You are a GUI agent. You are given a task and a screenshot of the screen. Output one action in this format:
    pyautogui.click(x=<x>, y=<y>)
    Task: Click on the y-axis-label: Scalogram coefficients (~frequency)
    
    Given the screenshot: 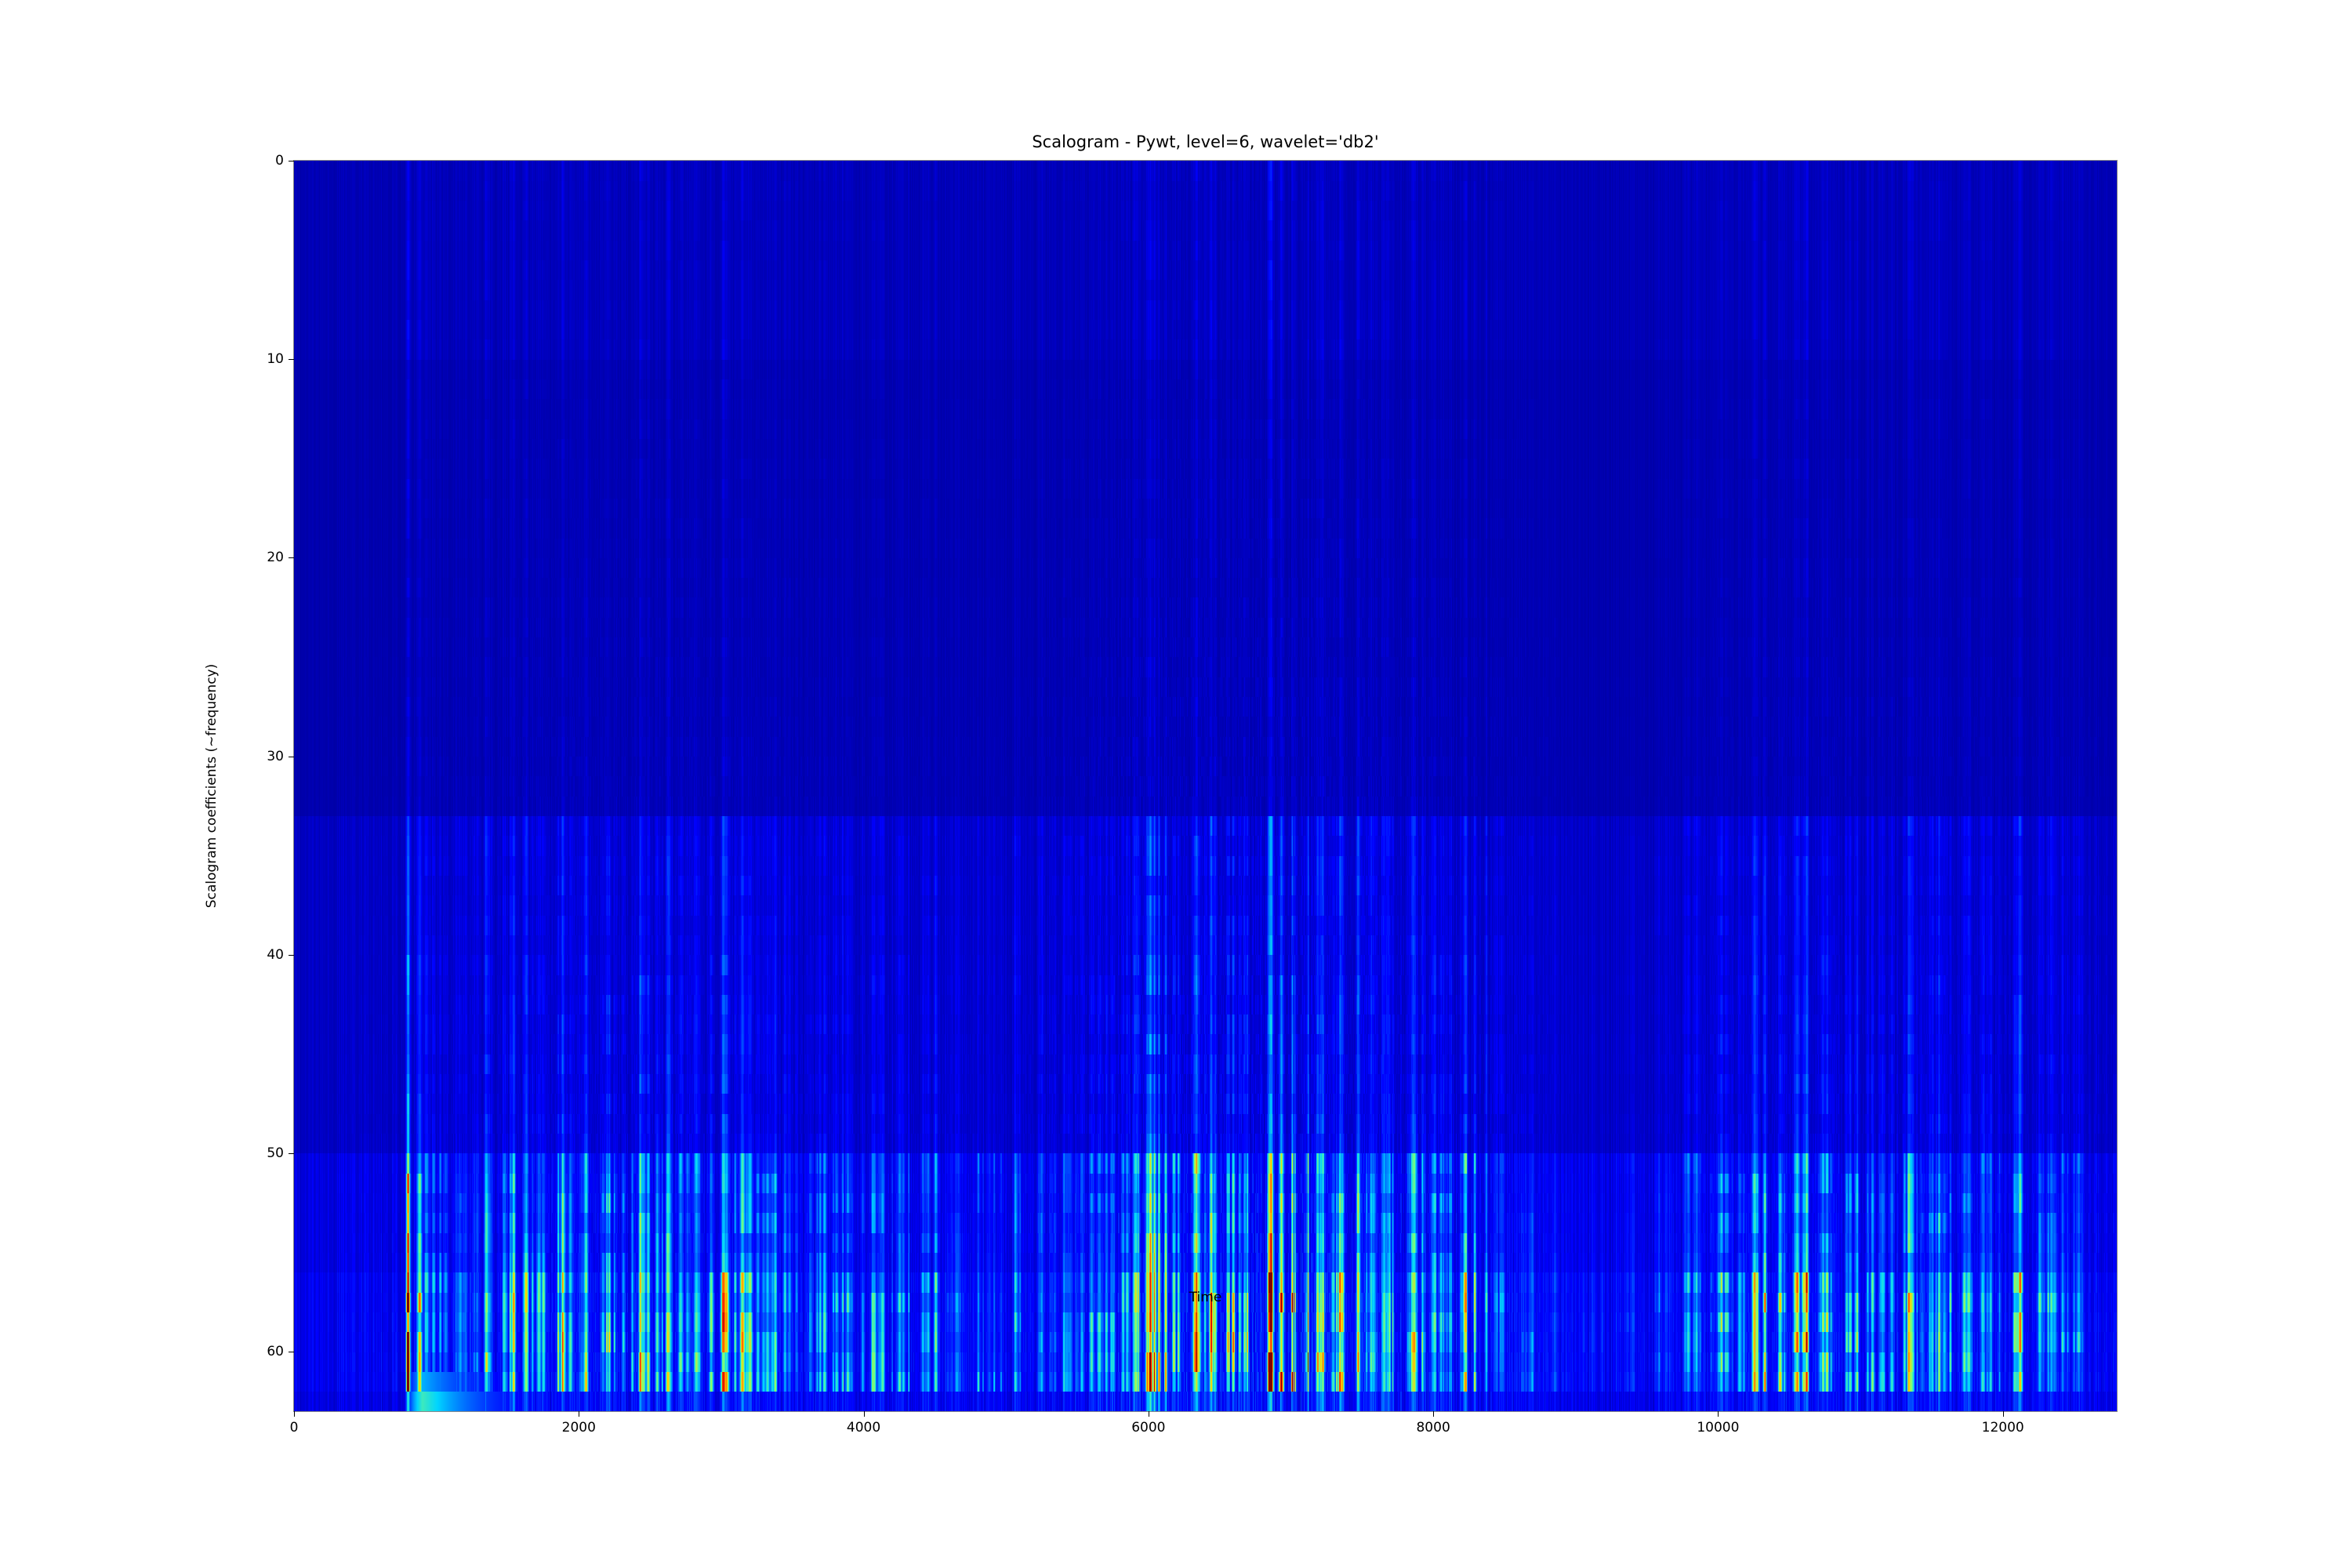 What is the action you would take?
    pyautogui.click(x=212, y=786)
    